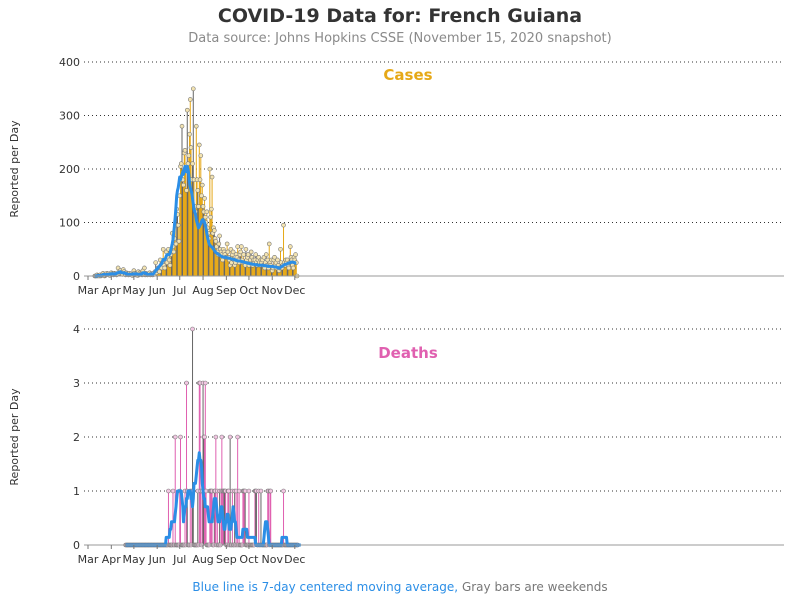  Describe the element at coordinates (88, 559) in the screenshot. I see `deaths-x-tick-label: Mar` at that location.